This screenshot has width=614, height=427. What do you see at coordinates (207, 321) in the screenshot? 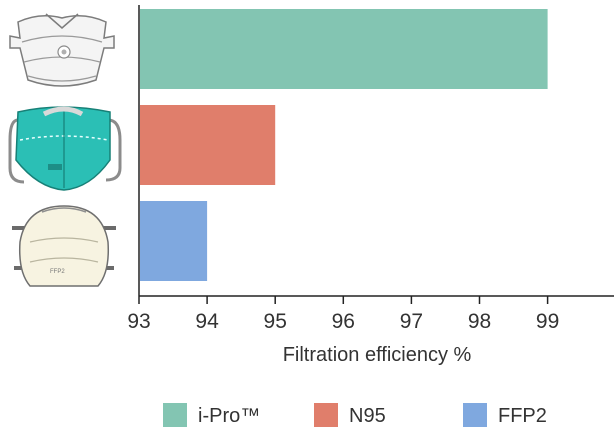
I see `x-tick-label: 94` at bounding box center [207, 321].